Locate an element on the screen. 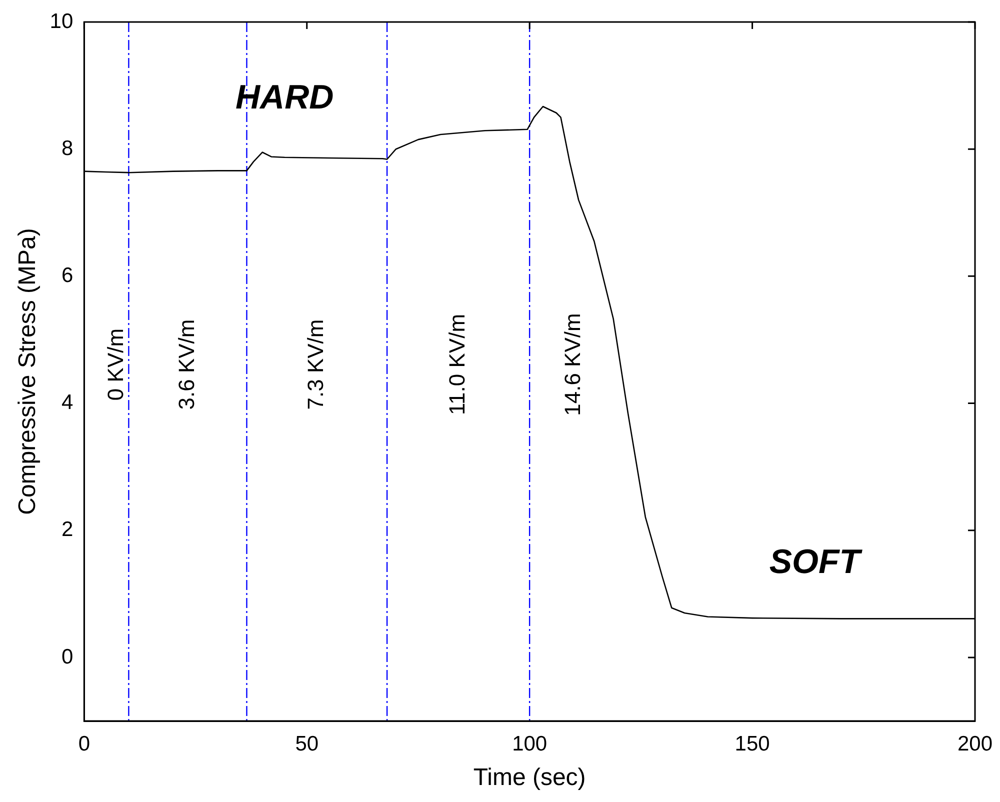  annotation: 0 KV/m is located at coordinates (115, 364).